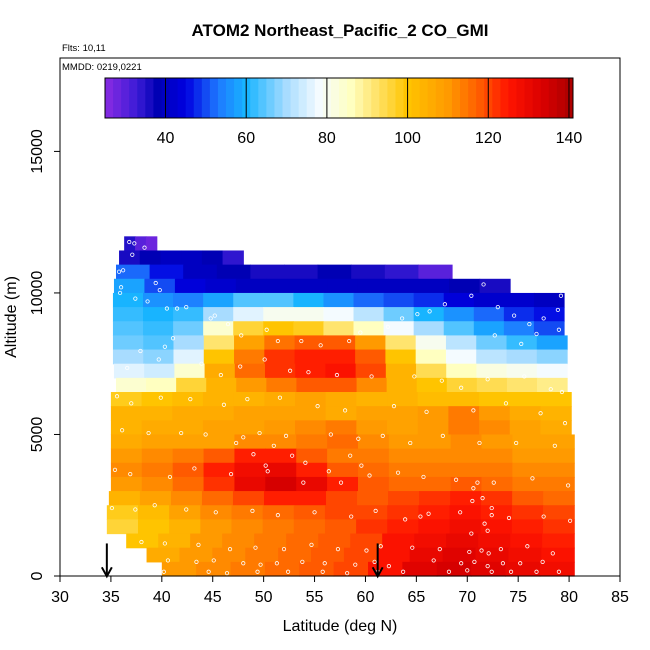 Image resolution: width=650 pixels, height=650 pixels. Describe the element at coordinates (84, 48) in the screenshot. I see `flights-label: Flts: 10,11` at that location.